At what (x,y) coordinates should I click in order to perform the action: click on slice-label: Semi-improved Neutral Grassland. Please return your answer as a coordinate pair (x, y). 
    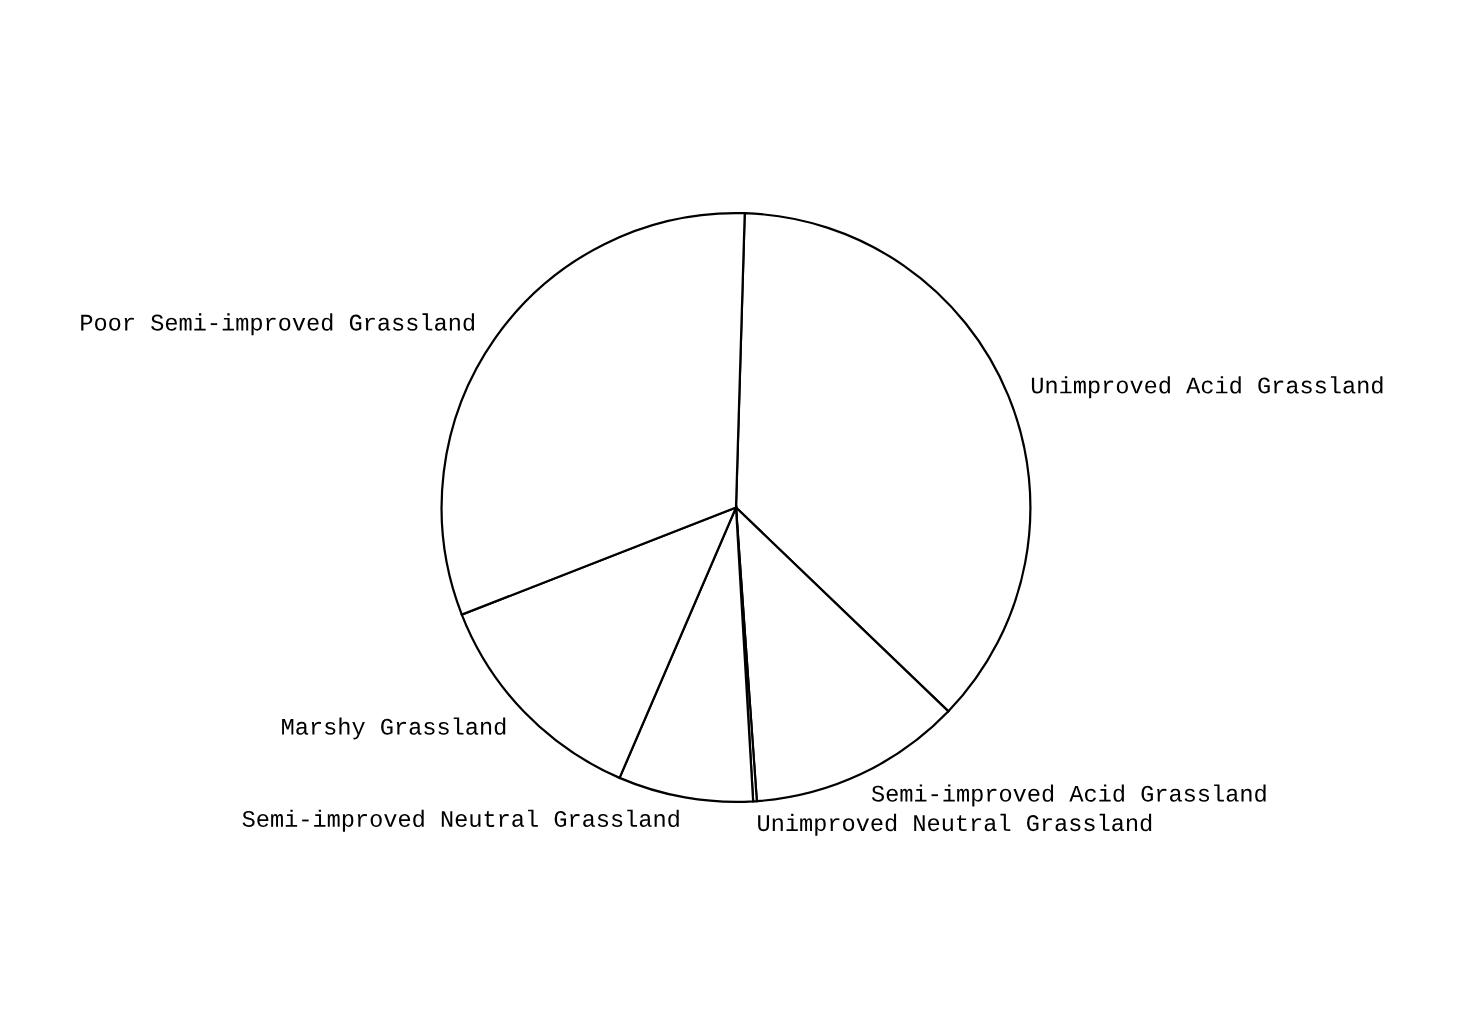
    Looking at the image, I should click on (460, 820).